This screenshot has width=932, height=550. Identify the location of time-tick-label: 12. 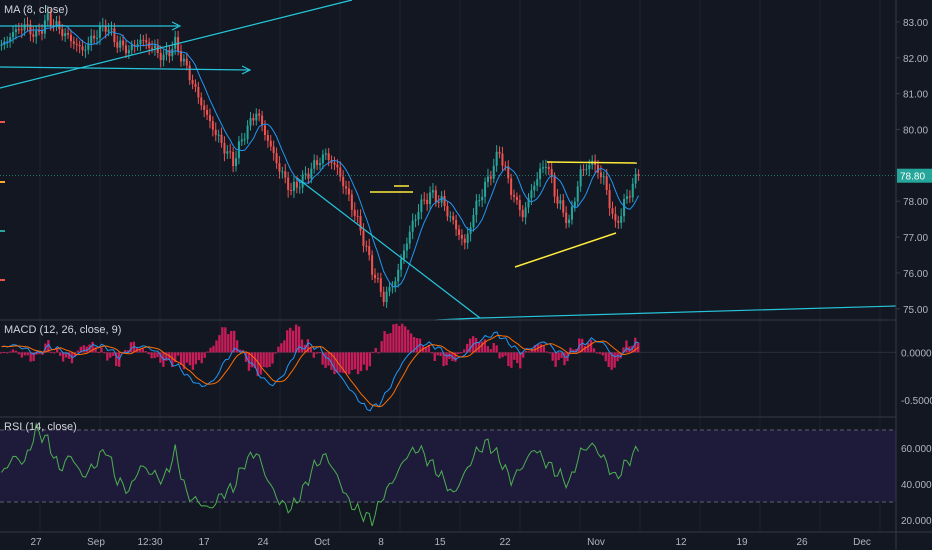
(681, 542).